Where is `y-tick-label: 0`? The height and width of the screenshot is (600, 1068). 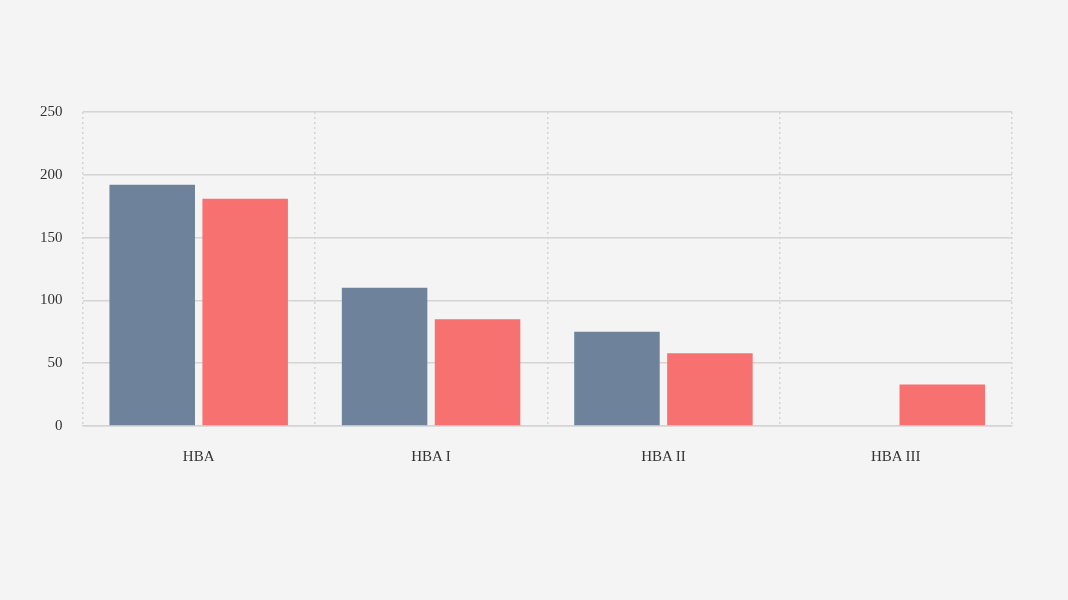 y-tick-label: 0 is located at coordinates (59, 424).